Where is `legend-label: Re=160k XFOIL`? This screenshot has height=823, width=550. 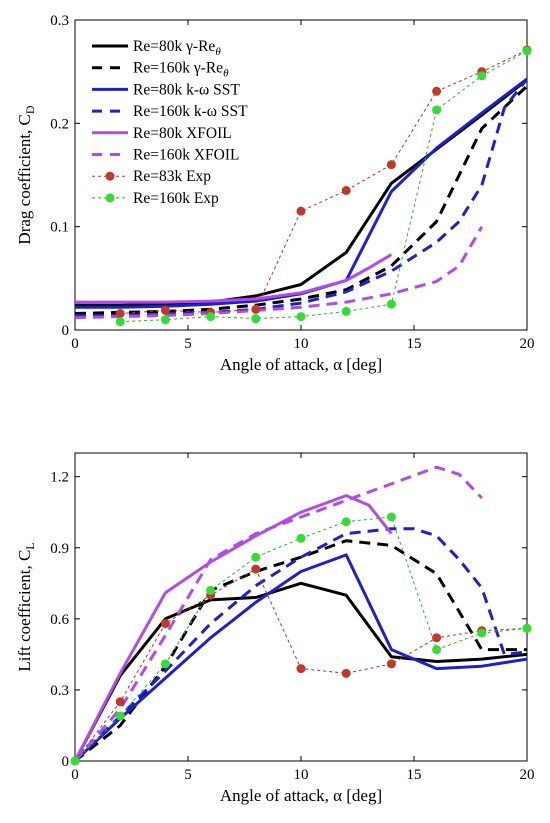
legend-label: Re=160k XFOIL is located at coordinates (186, 155).